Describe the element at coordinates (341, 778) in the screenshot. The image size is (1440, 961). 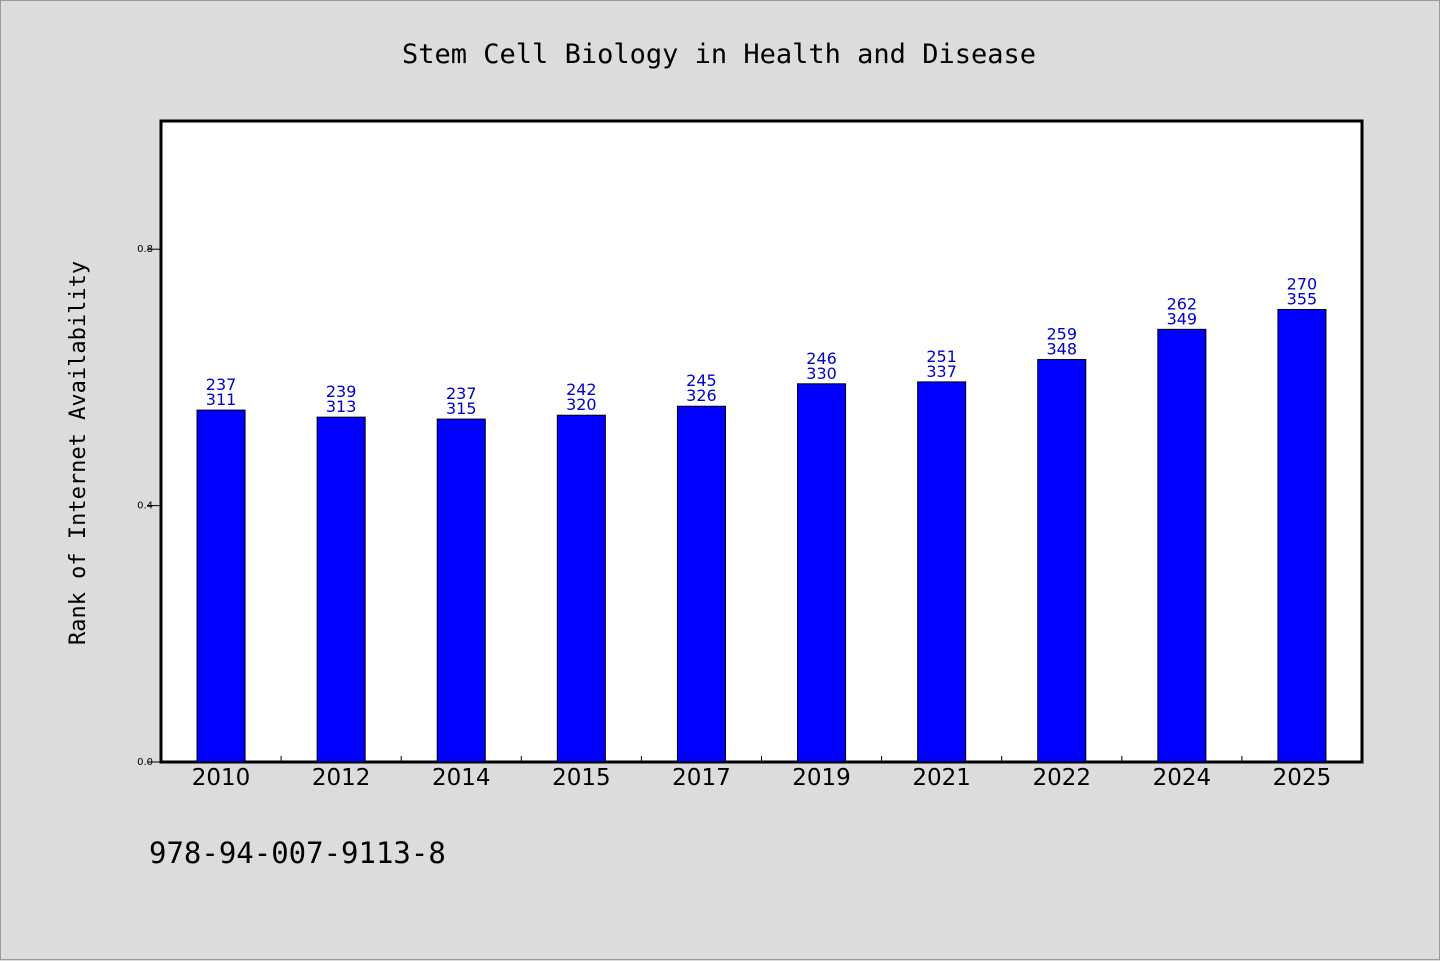
I see `x-tick-label: 2012` at that location.